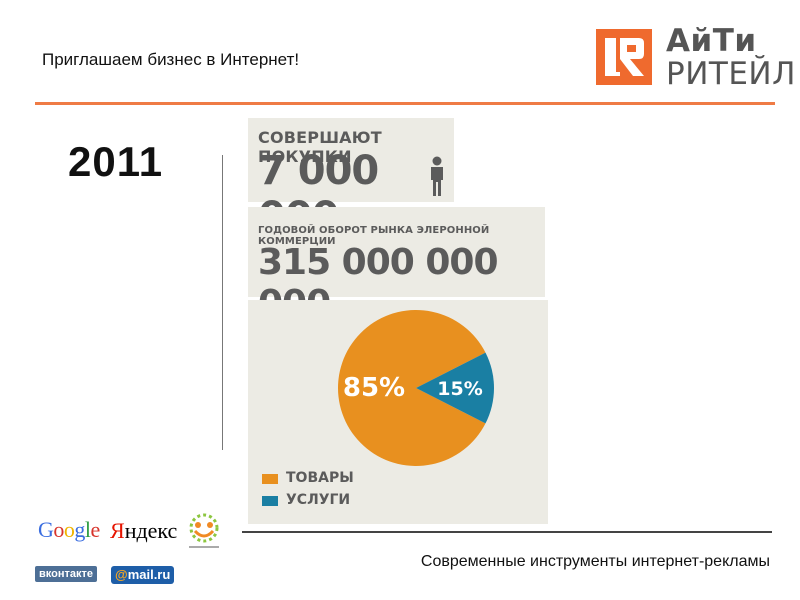  I want to click on pie-panel: 85% 15% ТОВАРЫ УСЛУГИ, so click(398, 412).